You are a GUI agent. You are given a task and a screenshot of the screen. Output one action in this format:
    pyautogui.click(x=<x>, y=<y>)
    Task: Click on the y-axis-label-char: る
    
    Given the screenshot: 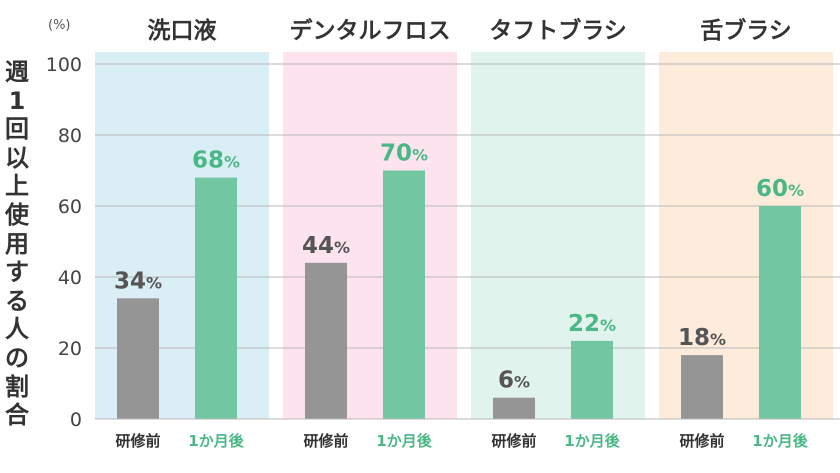 What is the action you would take?
    pyautogui.click(x=17, y=300)
    